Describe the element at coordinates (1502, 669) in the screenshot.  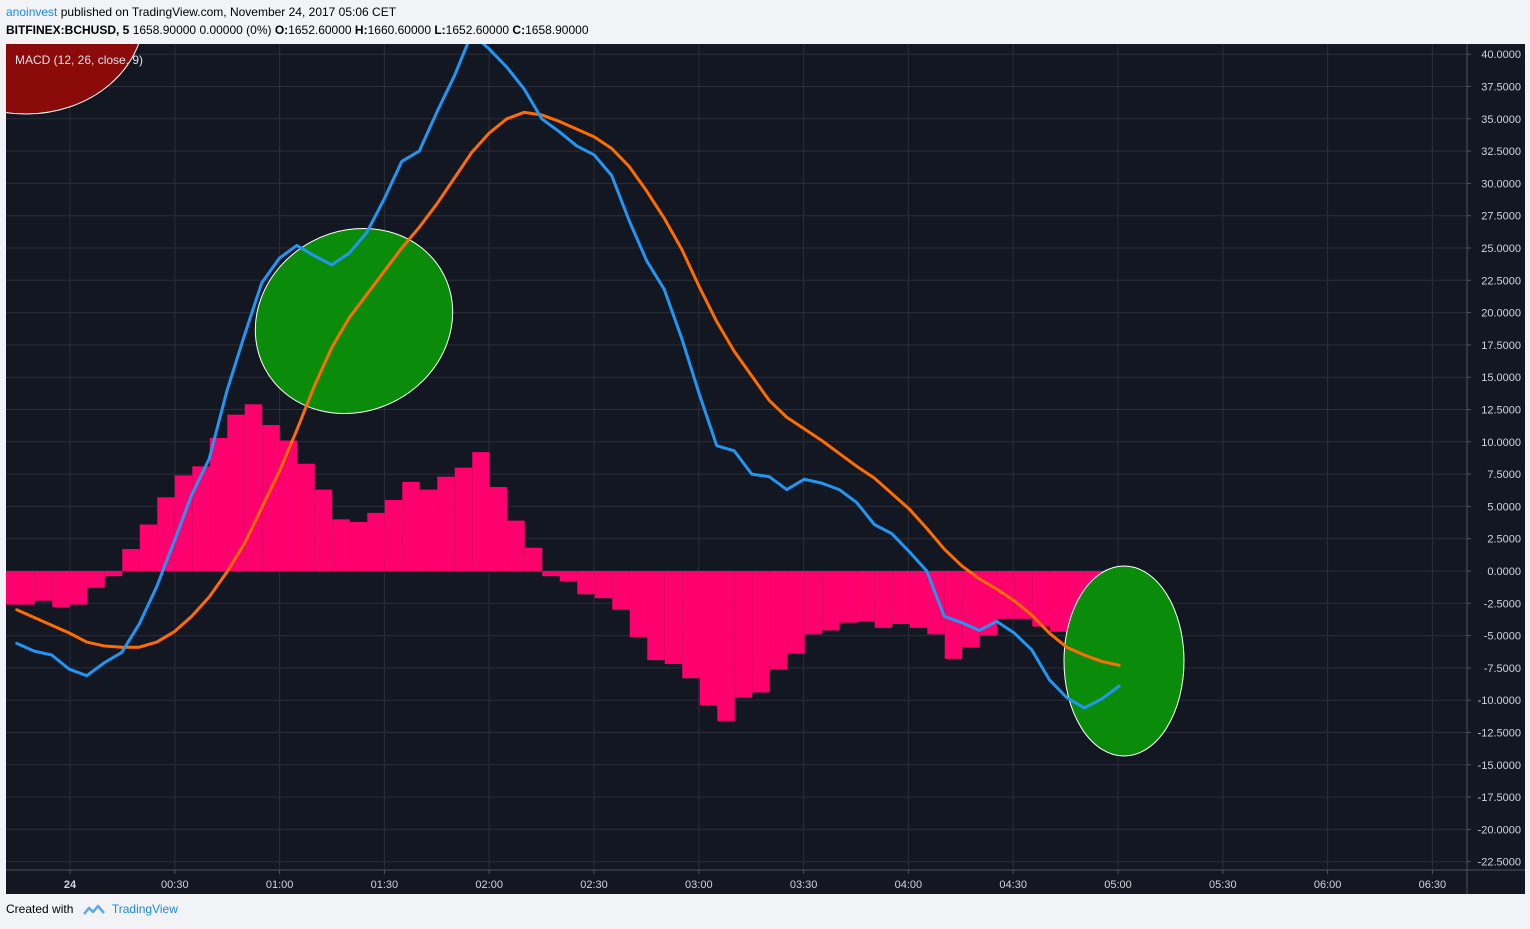
I see `price-tick-label: -7.5000` at that location.